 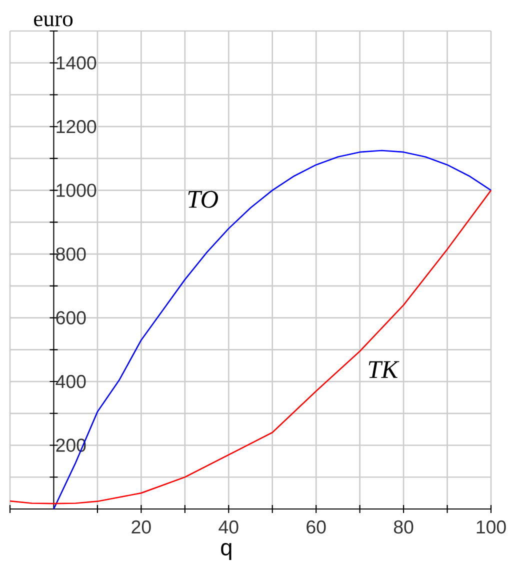 I want to click on y-tick-label: 1400, so click(x=76, y=63).